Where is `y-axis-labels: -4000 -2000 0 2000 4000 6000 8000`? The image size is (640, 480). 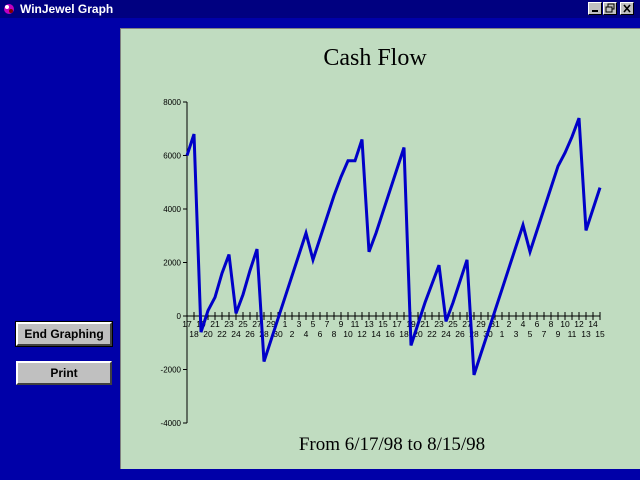
y-axis-labels: -4000 -2000 0 2000 4000 6000 8000 is located at coordinates (171, 263).